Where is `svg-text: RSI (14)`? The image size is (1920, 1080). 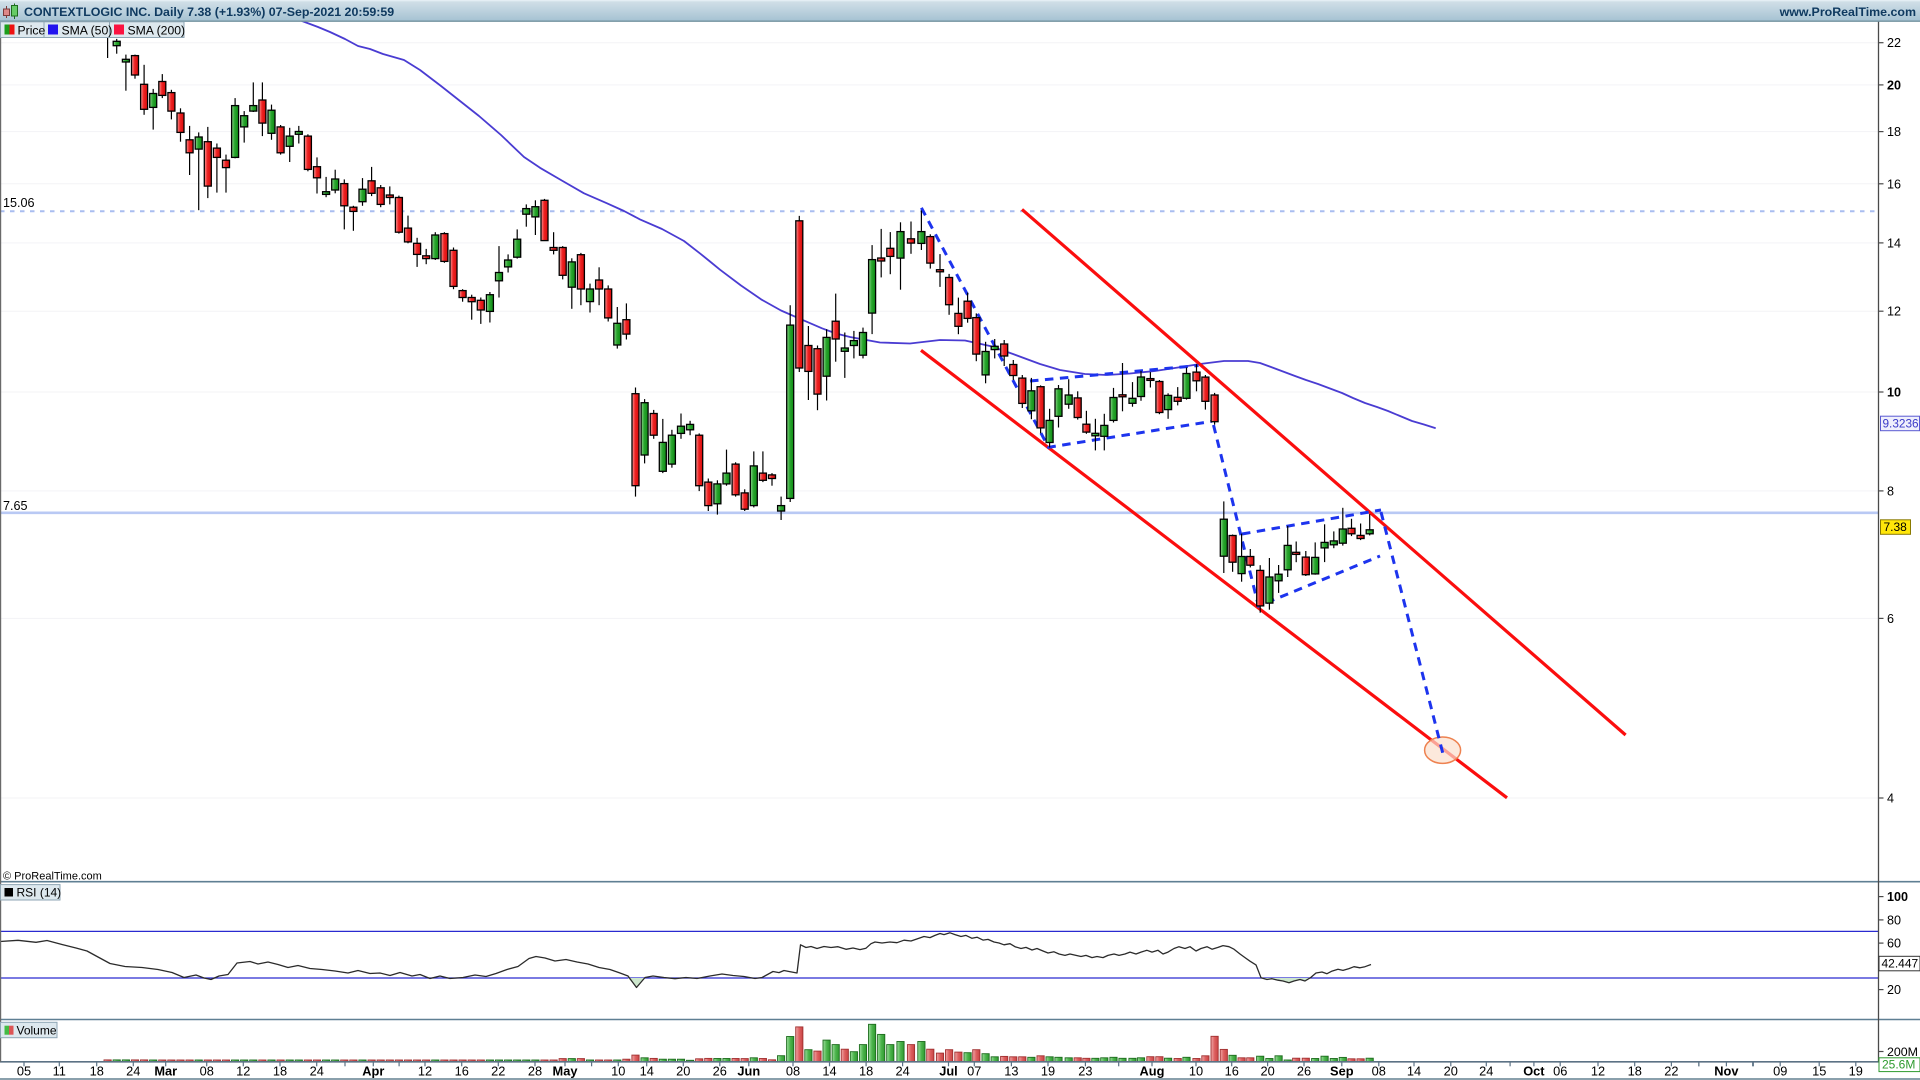
svg-text: RSI (14) is located at coordinates (39, 893).